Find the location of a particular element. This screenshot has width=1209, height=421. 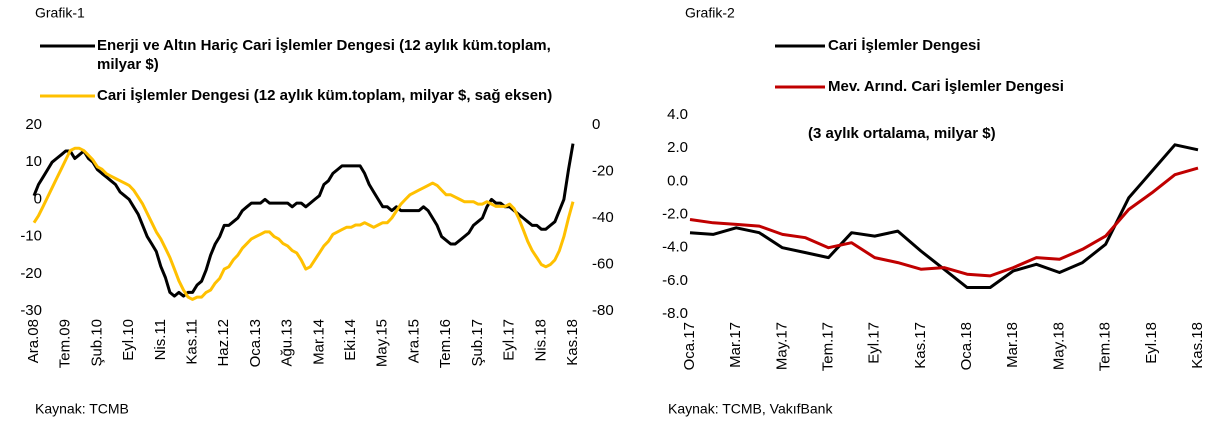

x-tick-label: Eyl.10 is located at coordinates (128, 340).